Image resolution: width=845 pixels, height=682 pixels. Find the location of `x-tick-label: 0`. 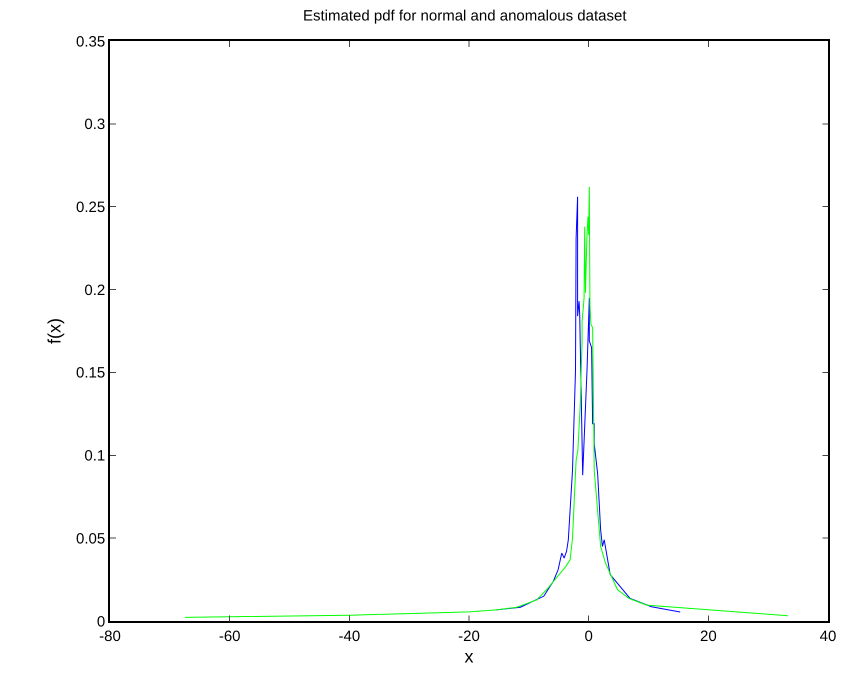

x-tick-label: 0 is located at coordinates (588, 636).